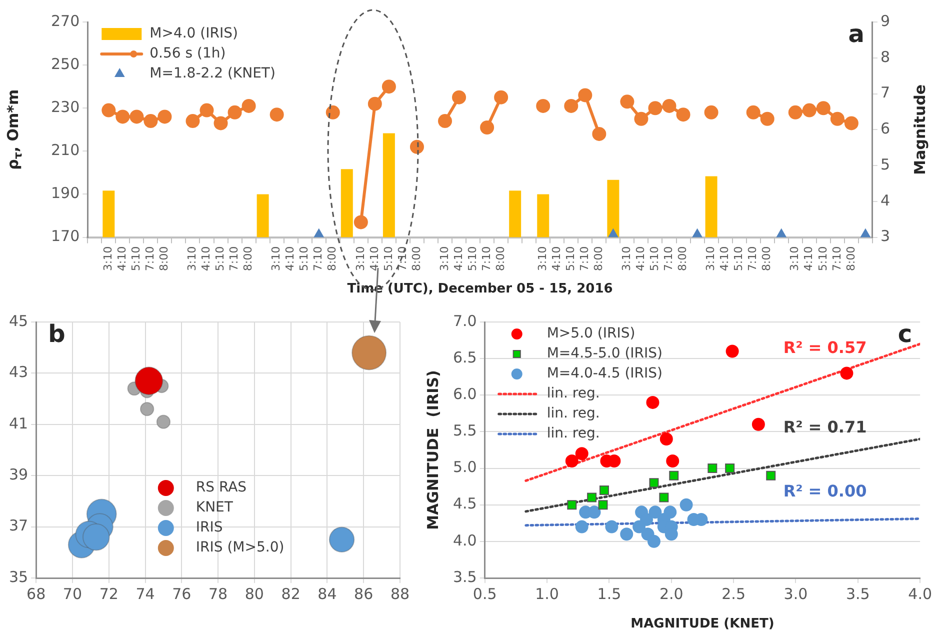  I want to click on legend-label: M>4.0 (IRIS), so click(194, 34).